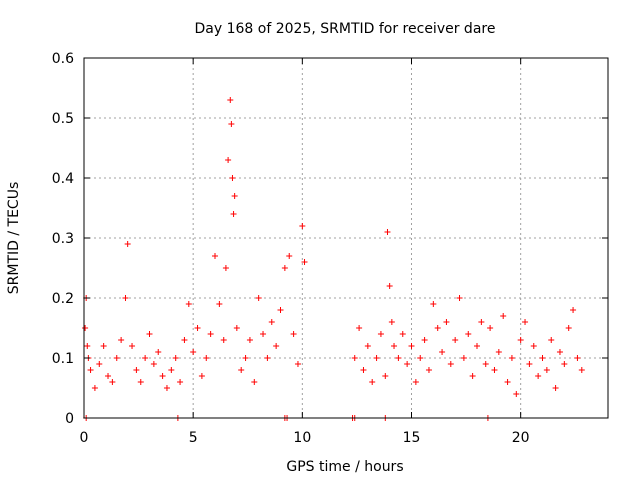  What do you see at coordinates (193, 438) in the screenshot?
I see `x-tick-label: 5` at bounding box center [193, 438].